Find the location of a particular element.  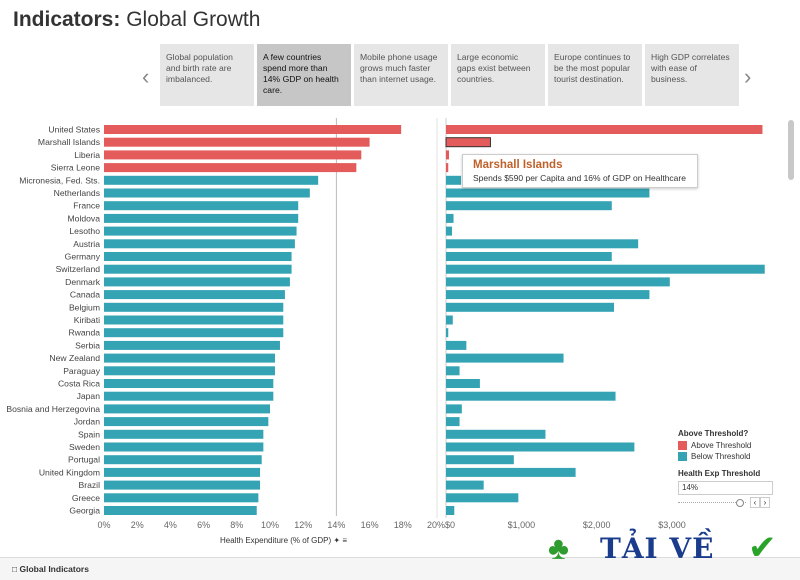

sort-icon: ≡ is located at coordinates (345, 540).